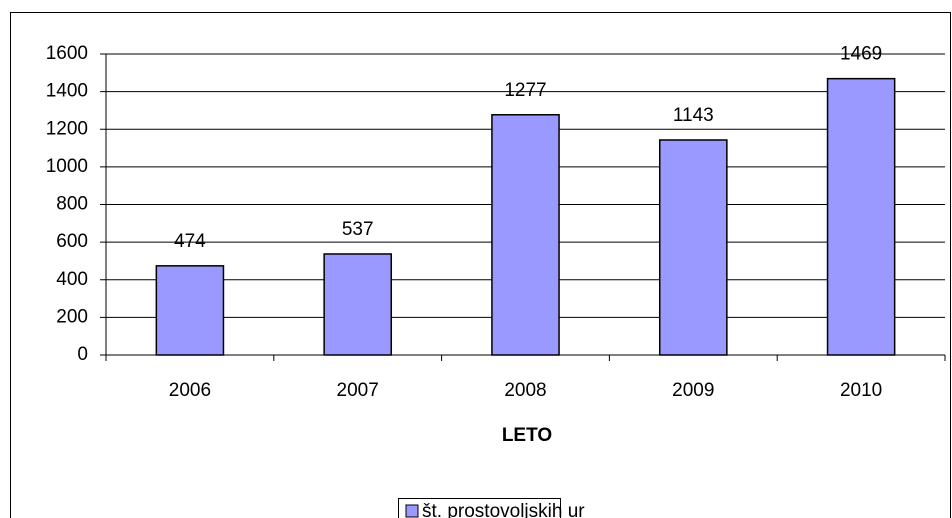 The height and width of the screenshot is (518, 952). I want to click on legend-box, so click(479, 508).